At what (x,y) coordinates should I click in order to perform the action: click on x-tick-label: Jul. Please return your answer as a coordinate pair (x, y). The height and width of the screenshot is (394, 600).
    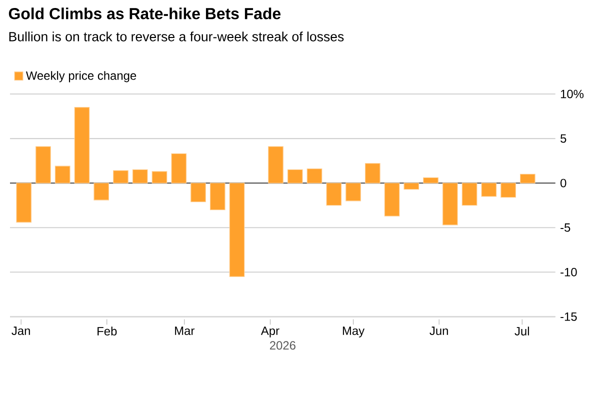
    Looking at the image, I should click on (521, 331).